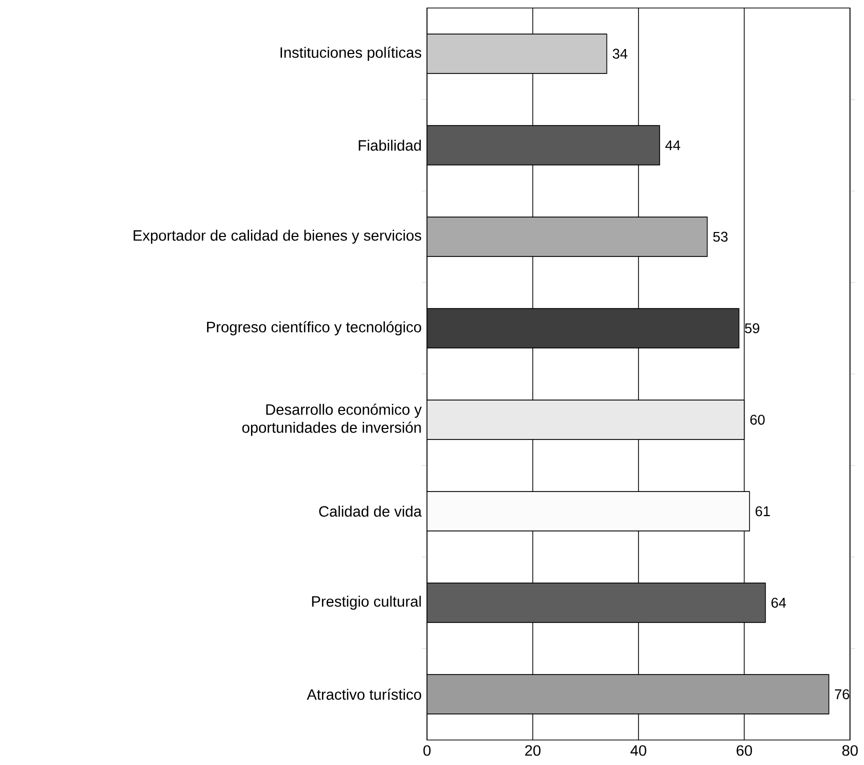  I want to click on data-label: 59, so click(752, 328).